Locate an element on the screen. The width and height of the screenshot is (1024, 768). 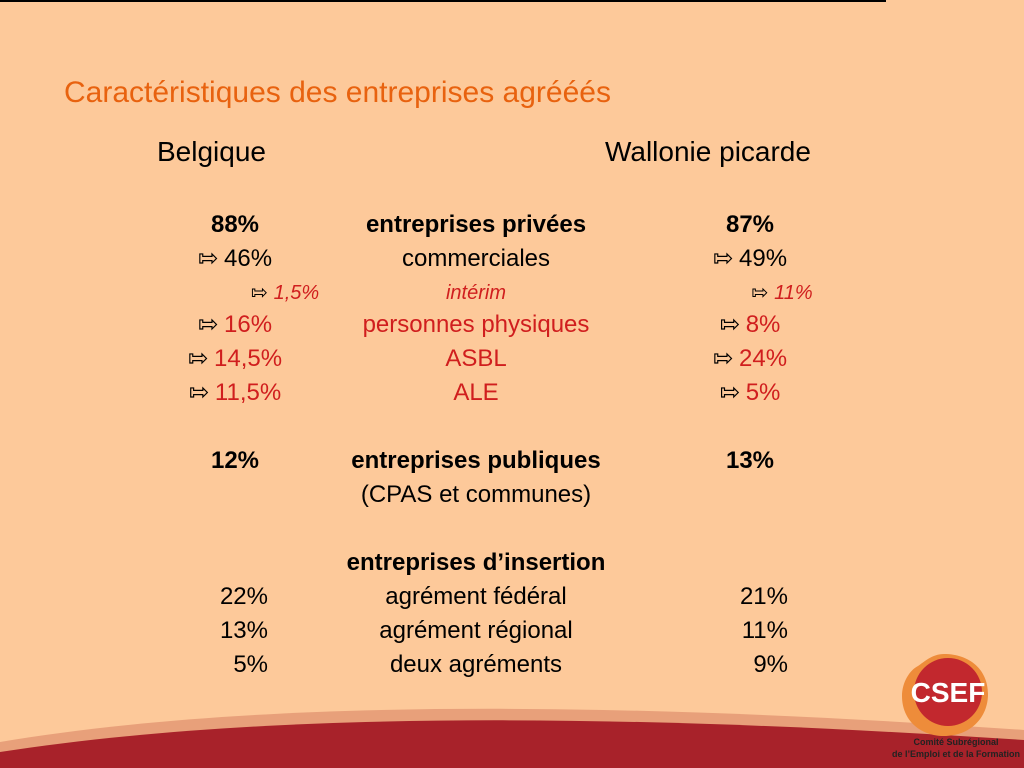
cell-text: ASBL is located at coordinates (476, 358).